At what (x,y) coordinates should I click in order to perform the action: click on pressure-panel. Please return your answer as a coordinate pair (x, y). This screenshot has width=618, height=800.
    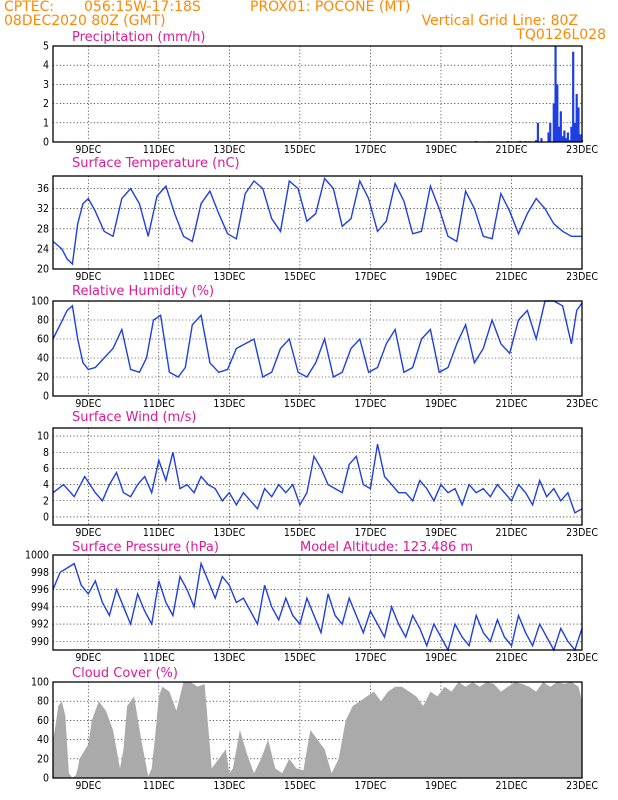
    Looking at the image, I should click on (317, 603).